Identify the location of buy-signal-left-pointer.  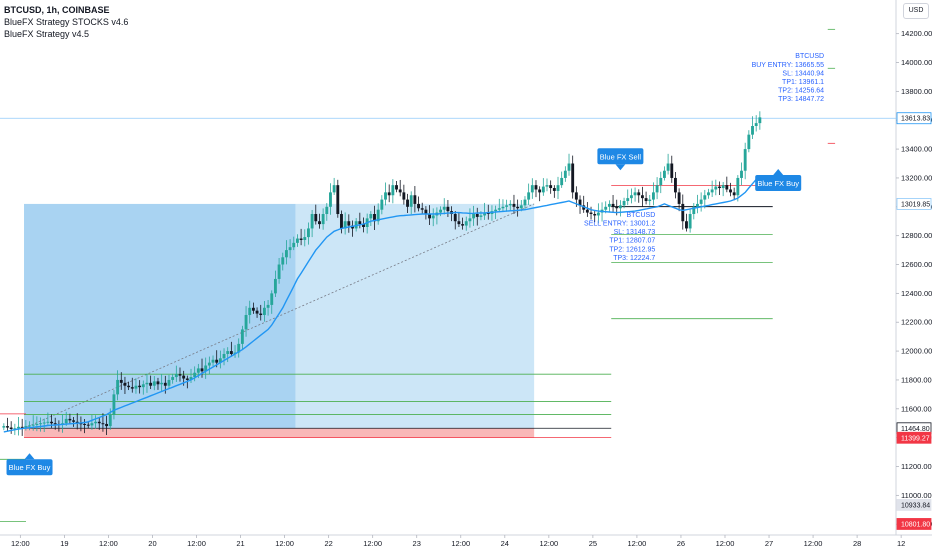
(29, 456).